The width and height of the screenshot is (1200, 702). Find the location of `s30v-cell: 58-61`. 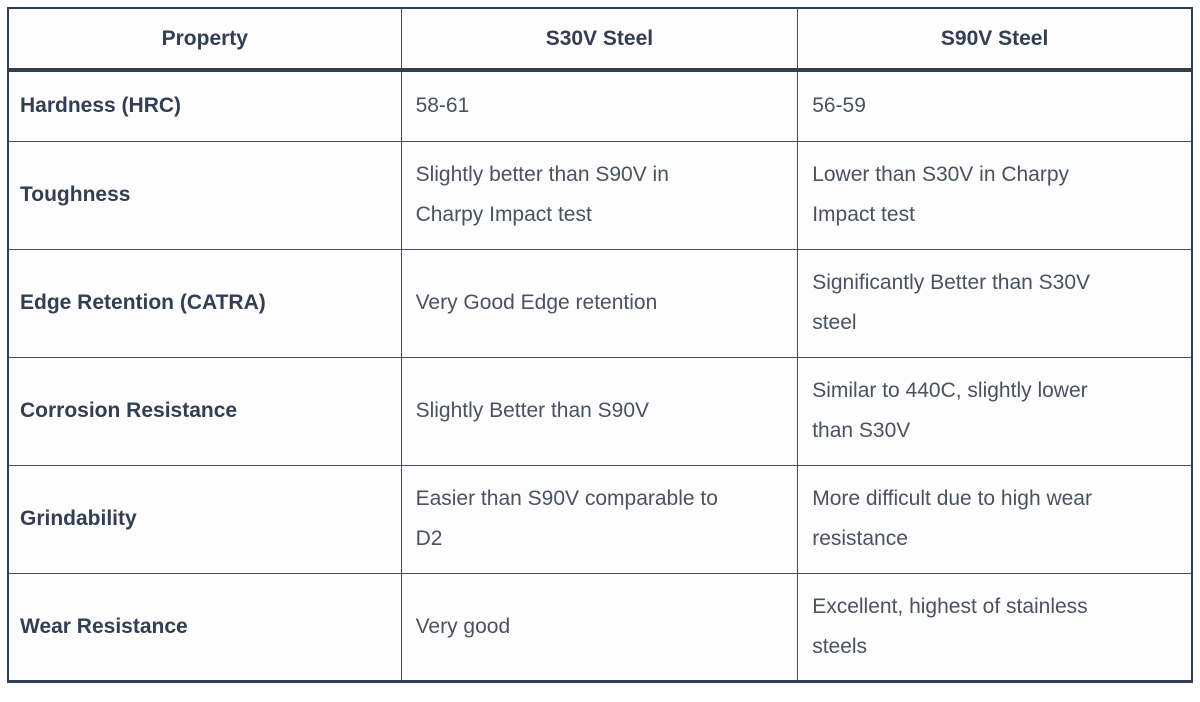

s30v-cell: 58-61 is located at coordinates (599, 105).